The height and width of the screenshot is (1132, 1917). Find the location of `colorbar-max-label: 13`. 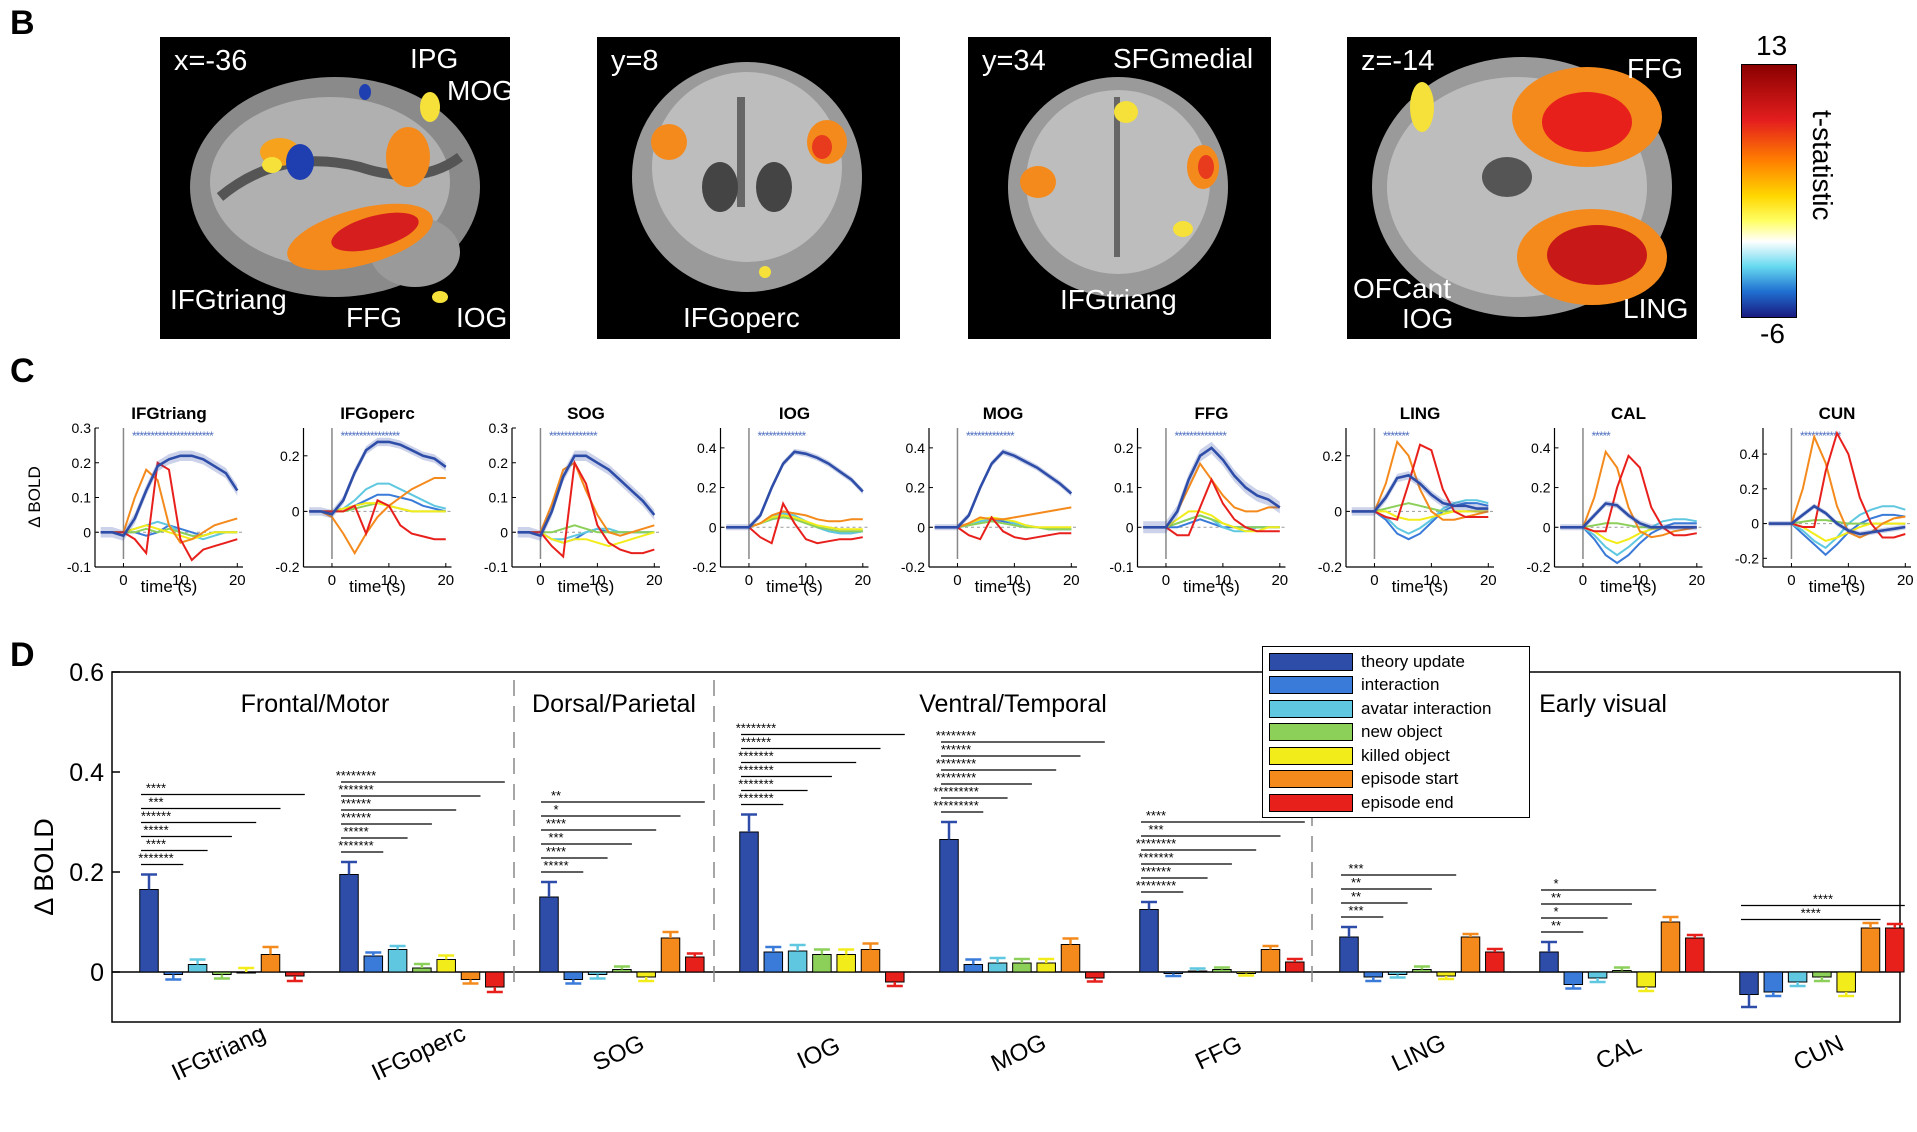

colorbar-max-label: 13 is located at coordinates (1772, 45).